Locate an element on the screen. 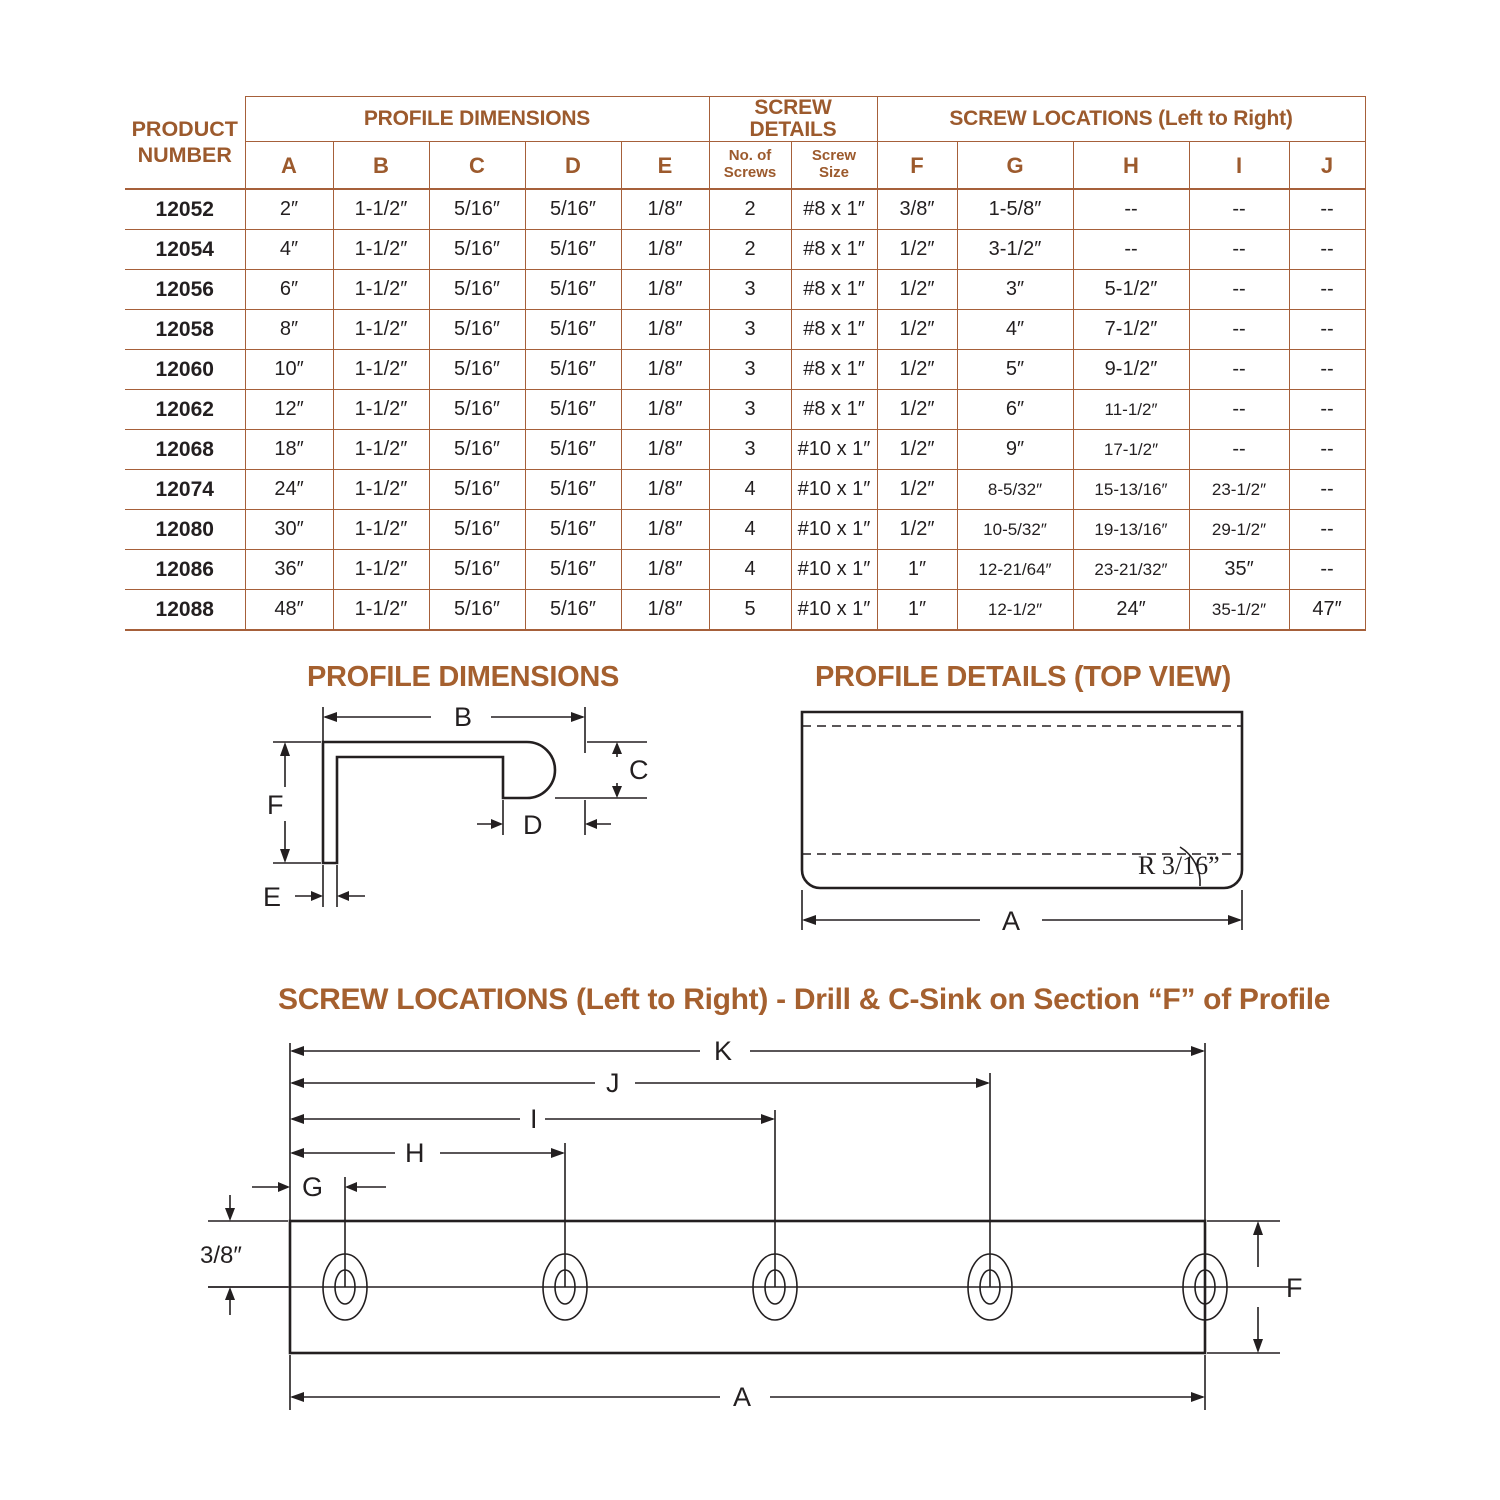  cell-g: 8-5/32″ is located at coordinates (1015, 490).